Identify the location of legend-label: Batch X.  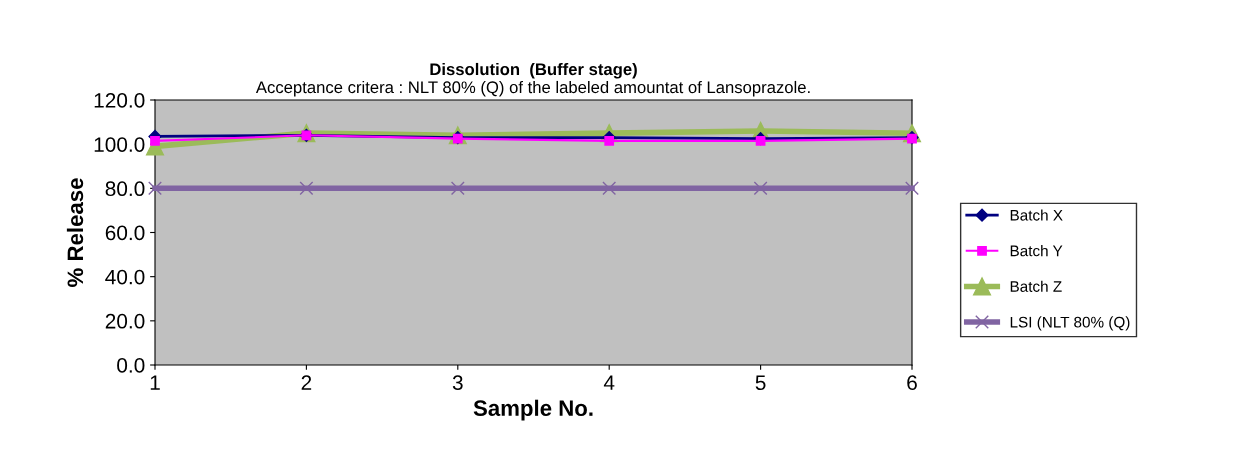
(1036, 215).